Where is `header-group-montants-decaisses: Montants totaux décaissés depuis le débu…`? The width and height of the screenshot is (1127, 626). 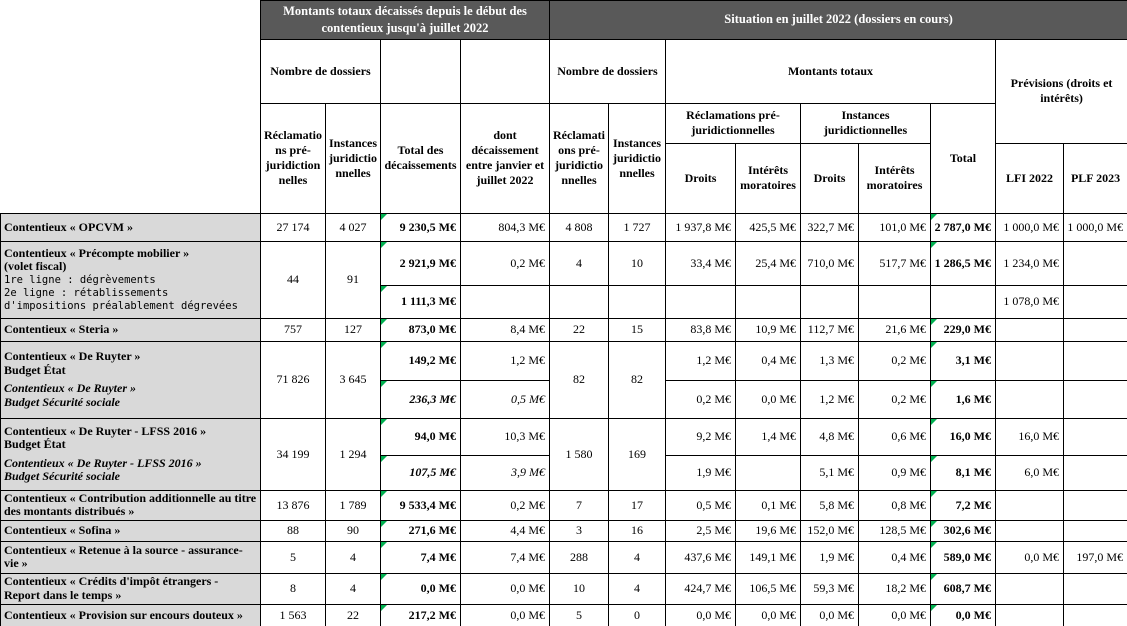 header-group-montants-decaisses: Montants totaux décaissés depuis le débu… is located at coordinates (405, 20).